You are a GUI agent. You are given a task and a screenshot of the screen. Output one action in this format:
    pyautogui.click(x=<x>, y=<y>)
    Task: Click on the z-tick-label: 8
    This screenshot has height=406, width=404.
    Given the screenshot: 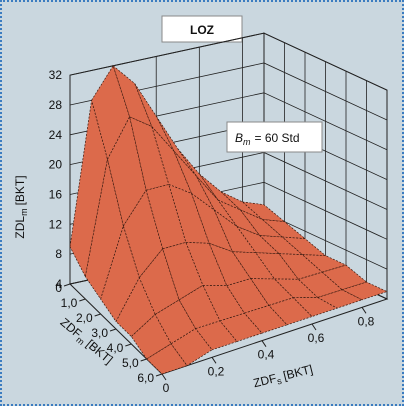 What is the action you would take?
    pyautogui.click(x=58, y=254)
    